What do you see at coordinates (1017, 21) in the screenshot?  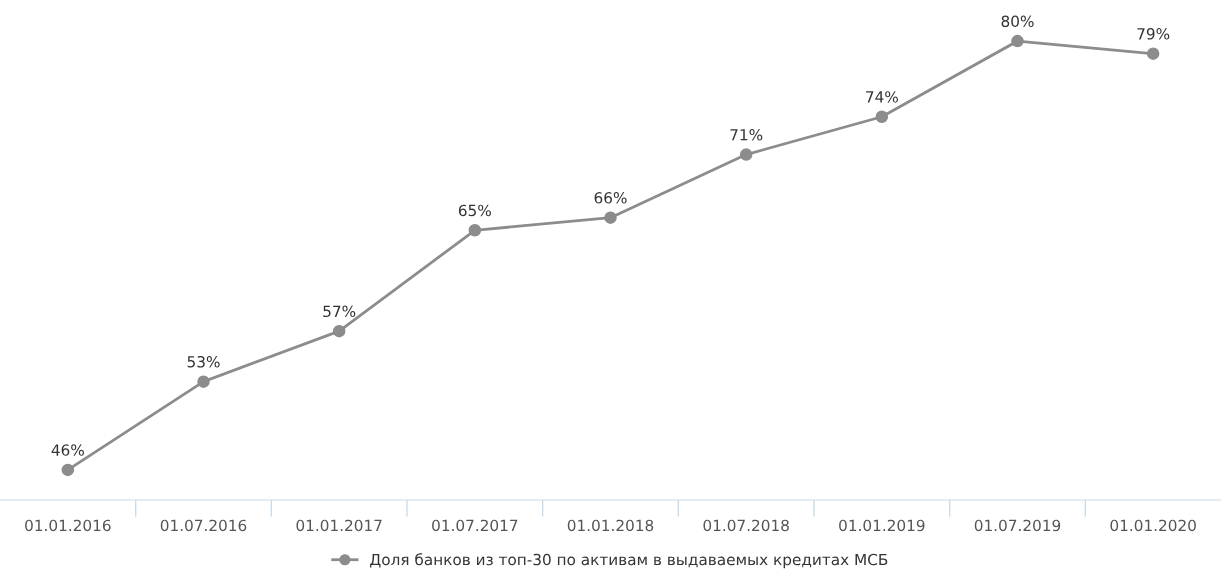 I see `data-label: 80%` at bounding box center [1017, 21].